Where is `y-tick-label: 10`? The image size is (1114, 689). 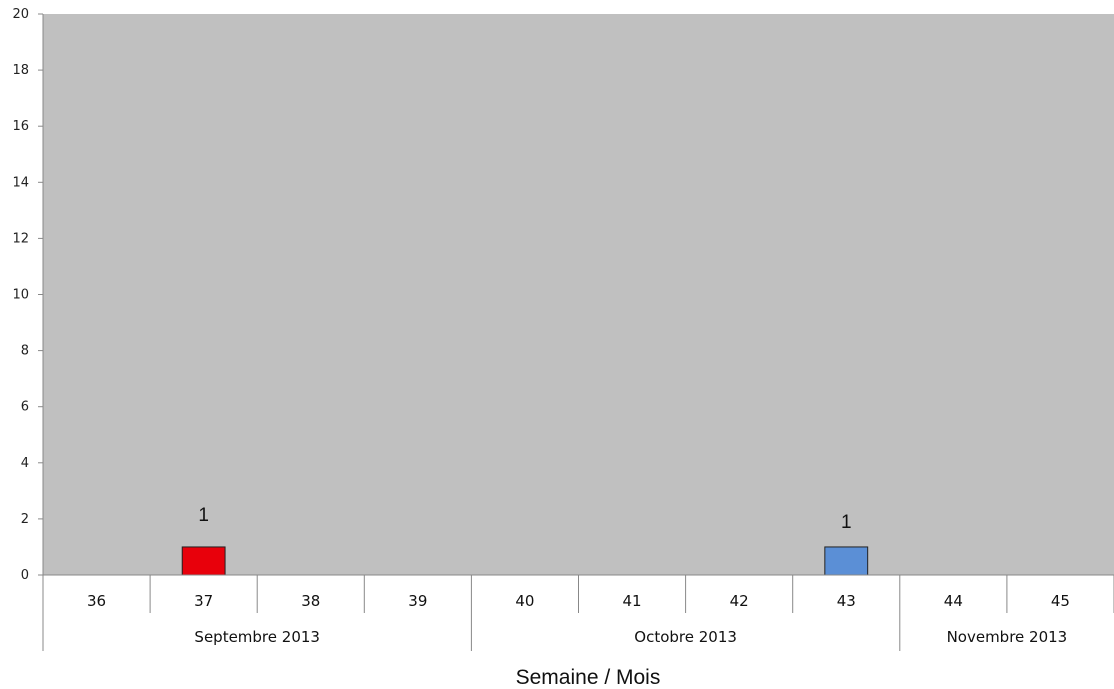
y-tick-label: 10 is located at coordinates (20, 295).